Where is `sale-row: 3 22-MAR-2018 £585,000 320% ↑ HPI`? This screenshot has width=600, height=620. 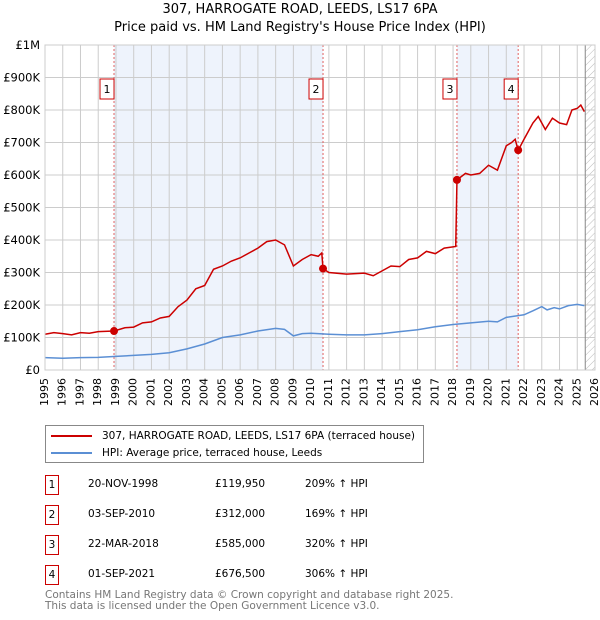
sale-row: 3 22-MAR-2018 £585,000 320% ↑ HPI is located at coordinates (245, 545).